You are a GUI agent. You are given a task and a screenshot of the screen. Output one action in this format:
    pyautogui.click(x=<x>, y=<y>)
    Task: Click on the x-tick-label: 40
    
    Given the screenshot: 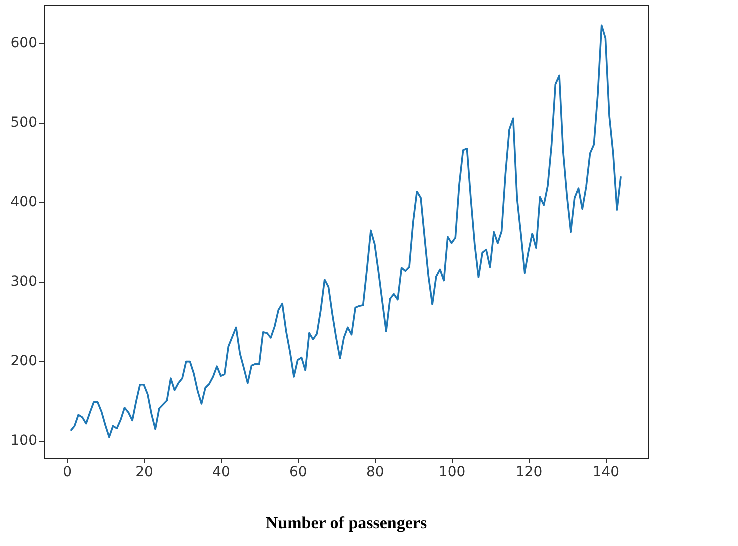 What is the action you would take?
    pyautogui.click(x=221, y=472)
    